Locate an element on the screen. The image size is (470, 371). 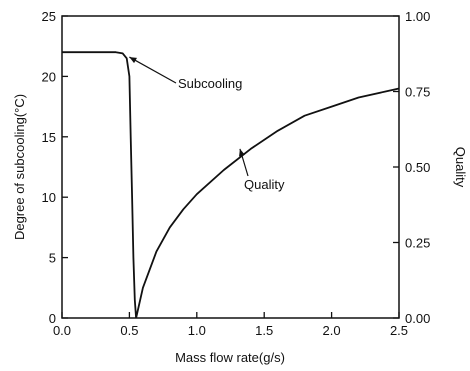
annotation-label: Quality is located at coordinates (264, 184).